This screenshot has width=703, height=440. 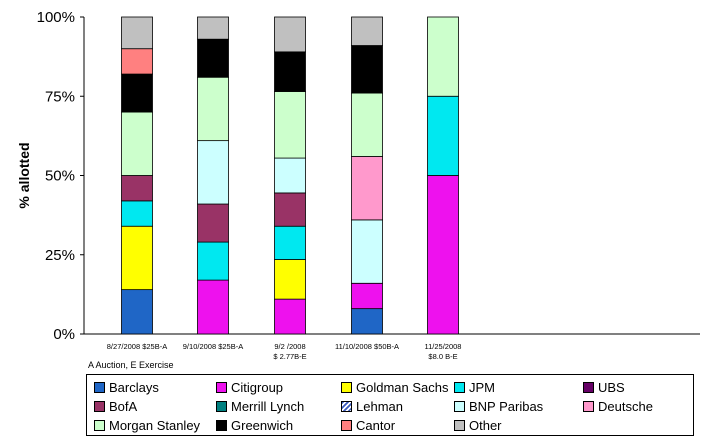 I want to click on y-tick-label: 75%, so click(x=60, y=96).